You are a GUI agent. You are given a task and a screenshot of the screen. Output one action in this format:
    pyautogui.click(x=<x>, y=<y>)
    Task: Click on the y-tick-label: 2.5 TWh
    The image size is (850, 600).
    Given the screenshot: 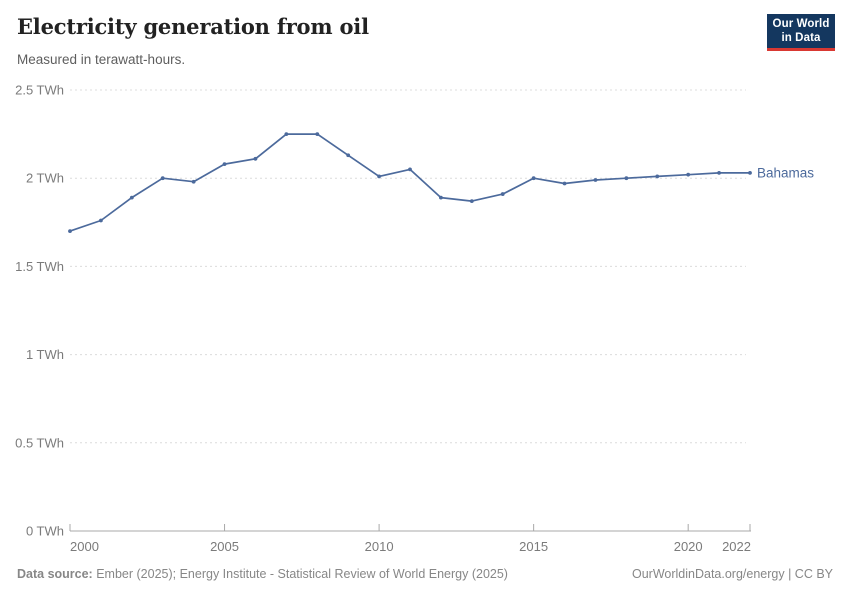 What is the action you would take?
    pyautogui.click(x=39, y=90)
    